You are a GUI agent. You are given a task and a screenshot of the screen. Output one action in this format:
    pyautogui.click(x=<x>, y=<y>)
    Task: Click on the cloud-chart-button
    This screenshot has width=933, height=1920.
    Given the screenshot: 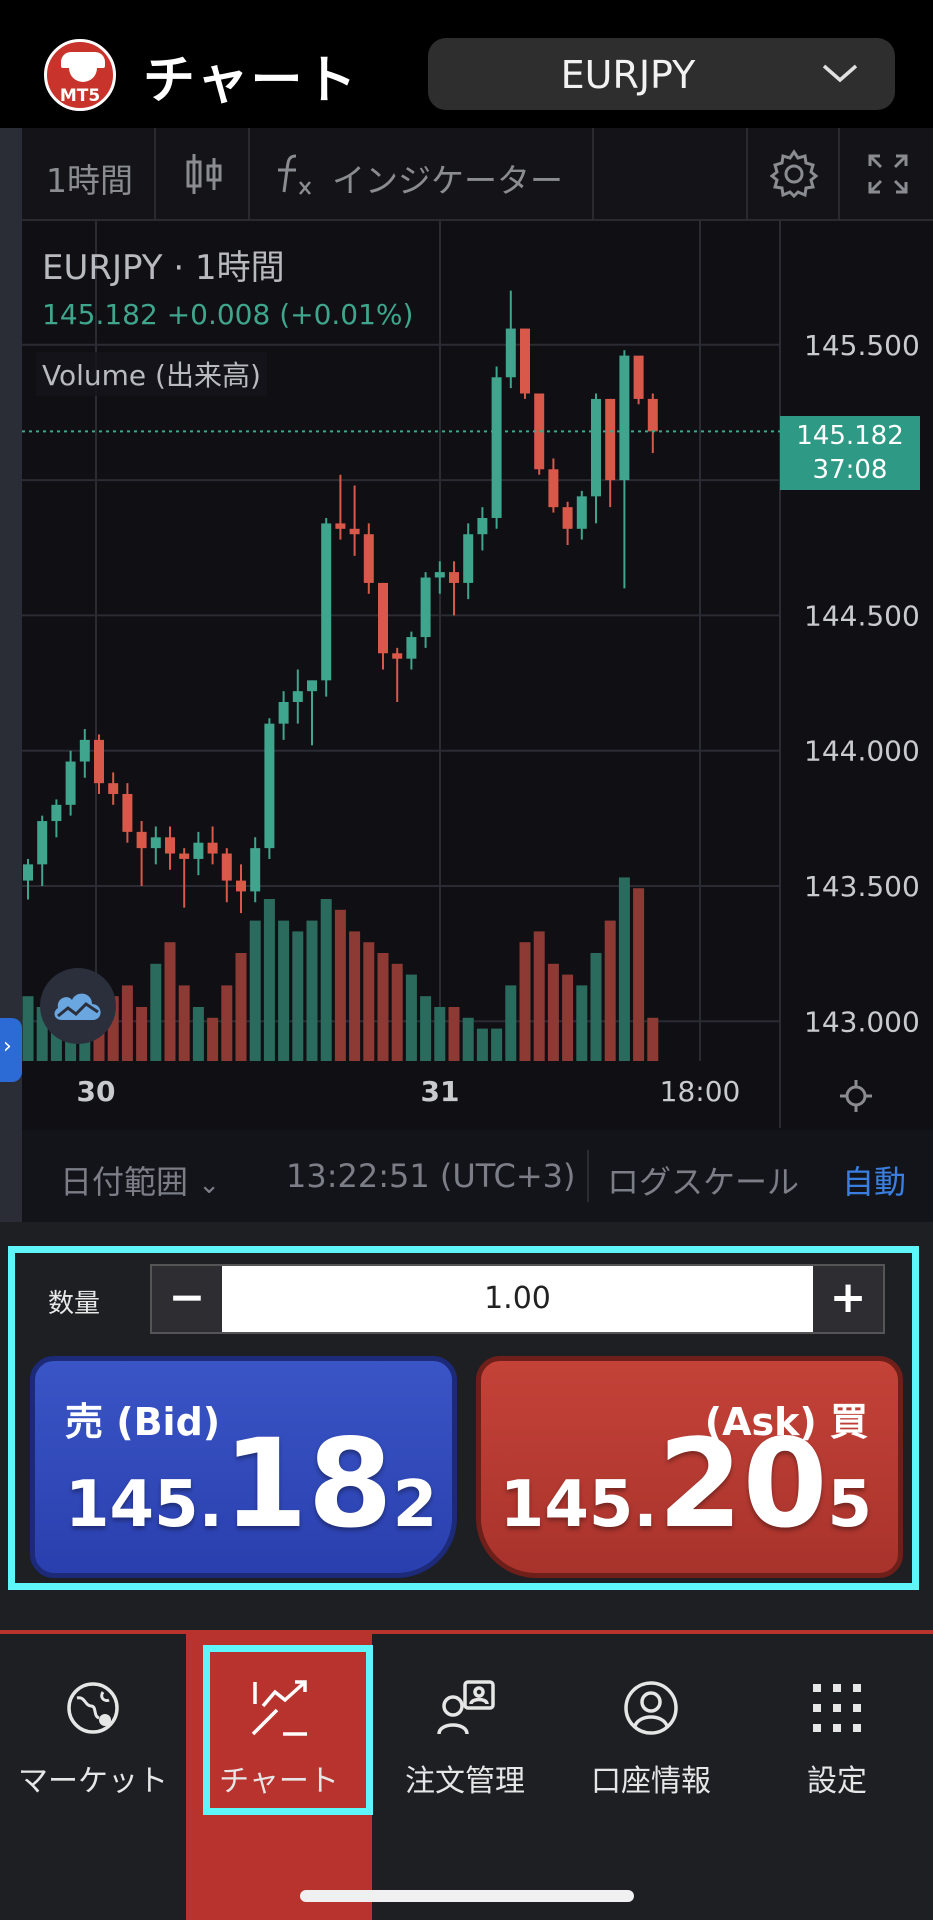 What is the action you would take?
    pyautogui.click(x=78, y=1006)
    